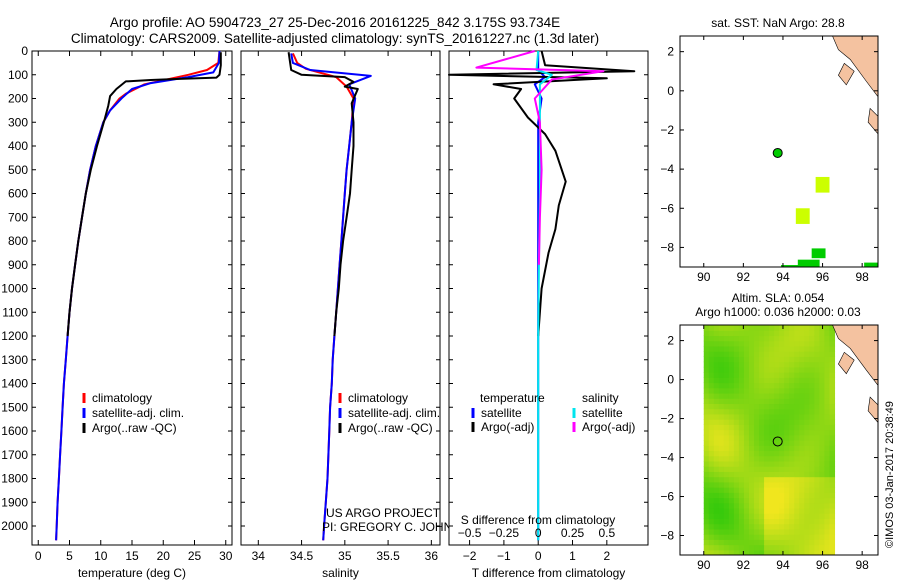 This screenshot has width=900, height=580. Describe the element at coordinates (470, 556) in the screenshot. I see `difference-xtick-label: −2` at that location.